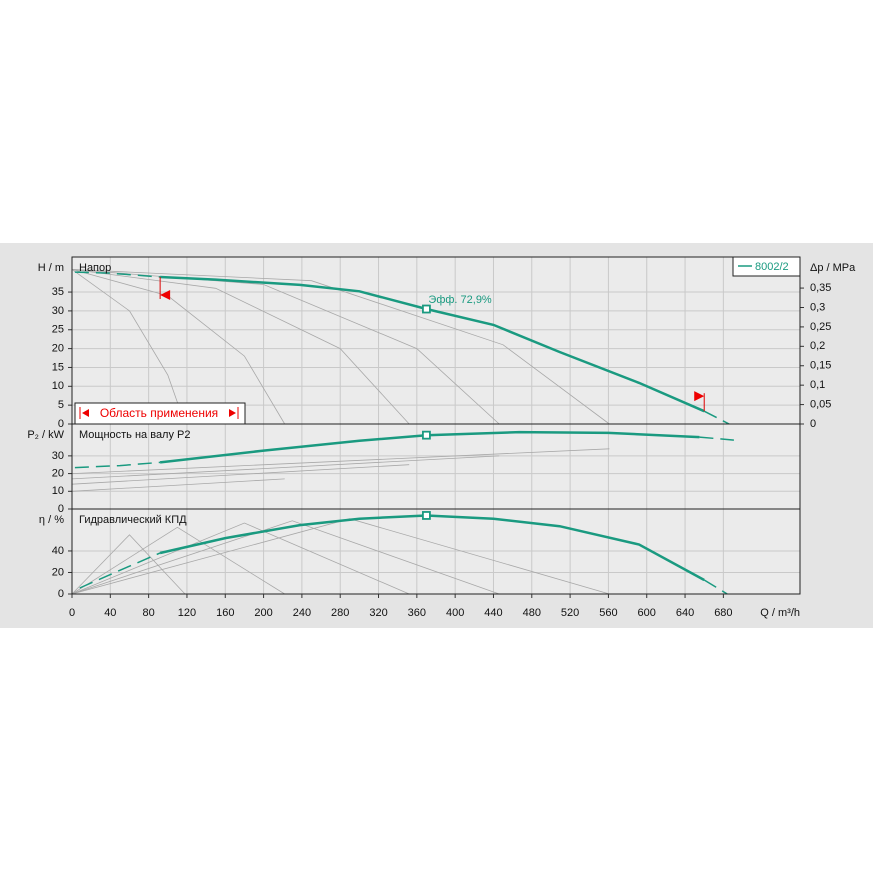  What do you see at coordinates (820, 404) in the screenshot?
I see `y2-tick-label: 0,05` at bounding box center [820, 404].